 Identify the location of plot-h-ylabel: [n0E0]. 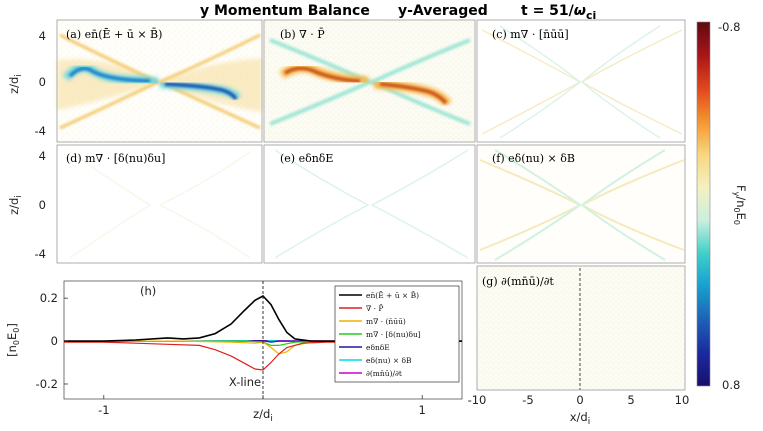
(13, 340).